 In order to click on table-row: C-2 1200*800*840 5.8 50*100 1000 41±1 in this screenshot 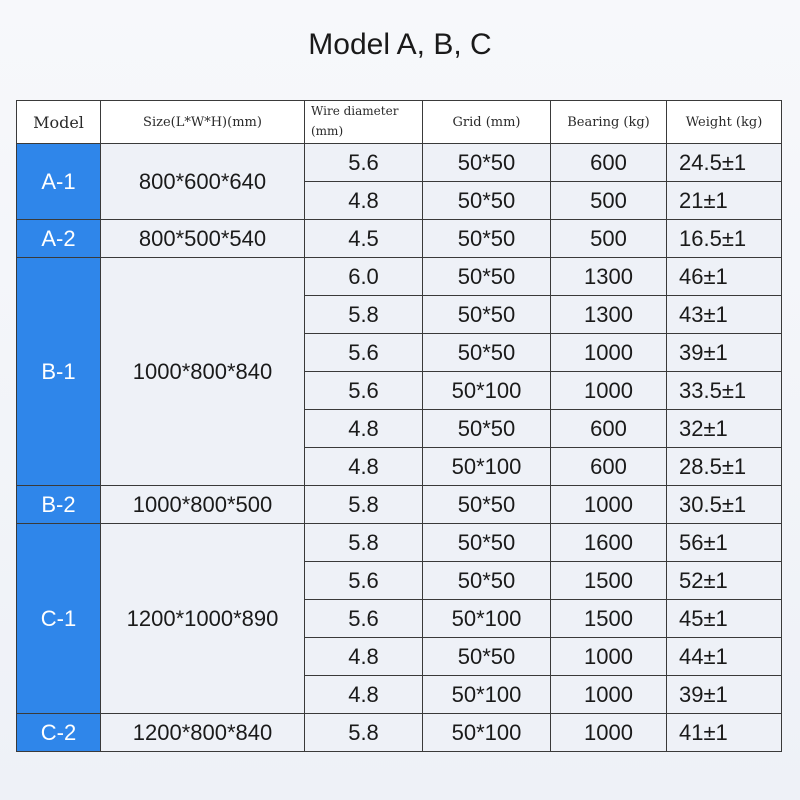, I will do `click(399, 732)`.